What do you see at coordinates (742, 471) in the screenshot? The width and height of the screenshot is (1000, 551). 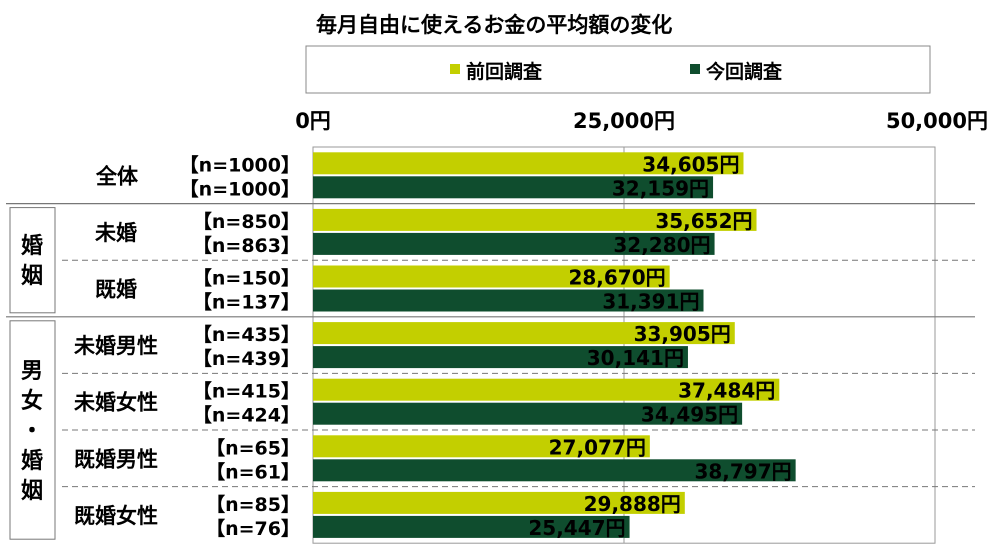 I see `data-label-2-2-1: 38,797円` at bounding box center [742, 471].